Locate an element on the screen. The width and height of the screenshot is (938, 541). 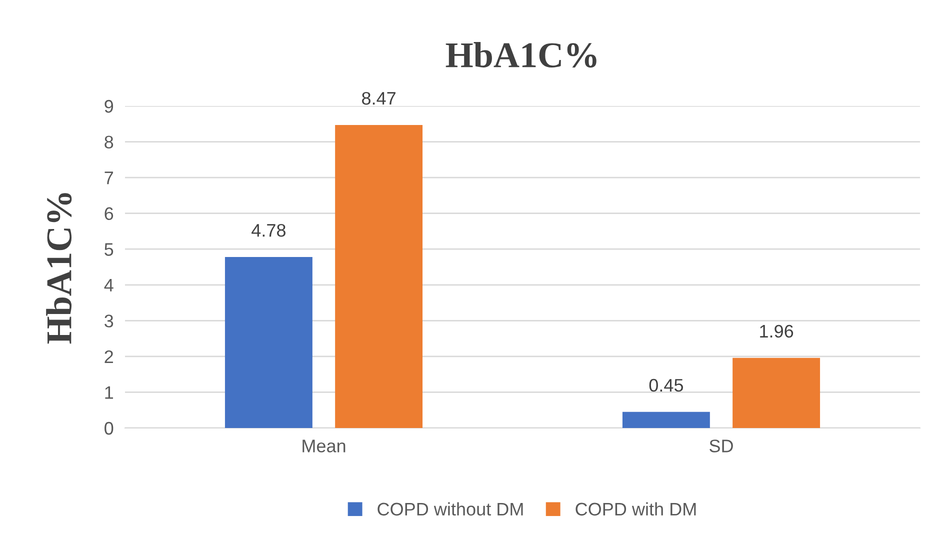
x-tick-label: Mean is located at coordinates (324, 446).